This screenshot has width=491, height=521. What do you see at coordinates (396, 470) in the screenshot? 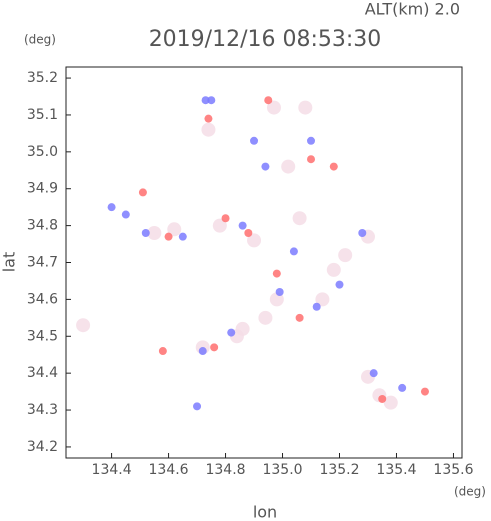
I see `x-tick-label: 135.4` at bounding box center [396, 470].